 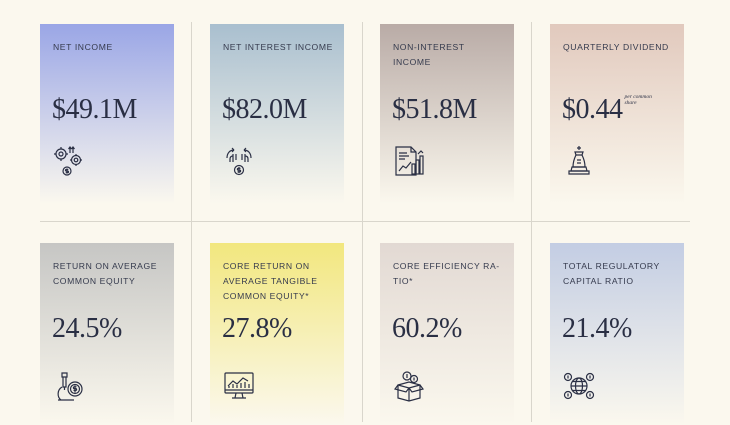 What do you see at coordinates (434, 109) in the screenshot?
I see `card-value: $51.8M` at bounding box center [434, 109].